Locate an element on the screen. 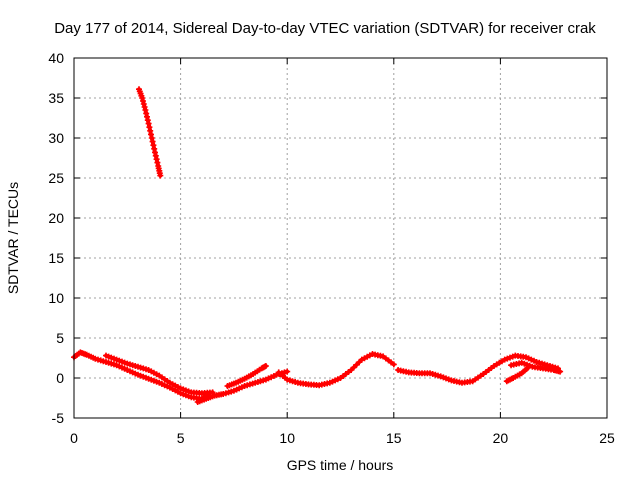 This screenshot has height=480, width=640. y-tick-label: 35 is located at coordinates (56, 98).